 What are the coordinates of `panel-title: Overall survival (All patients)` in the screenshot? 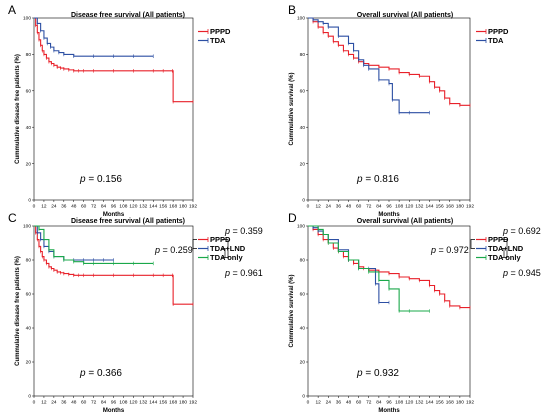 It's located at (405, 15).